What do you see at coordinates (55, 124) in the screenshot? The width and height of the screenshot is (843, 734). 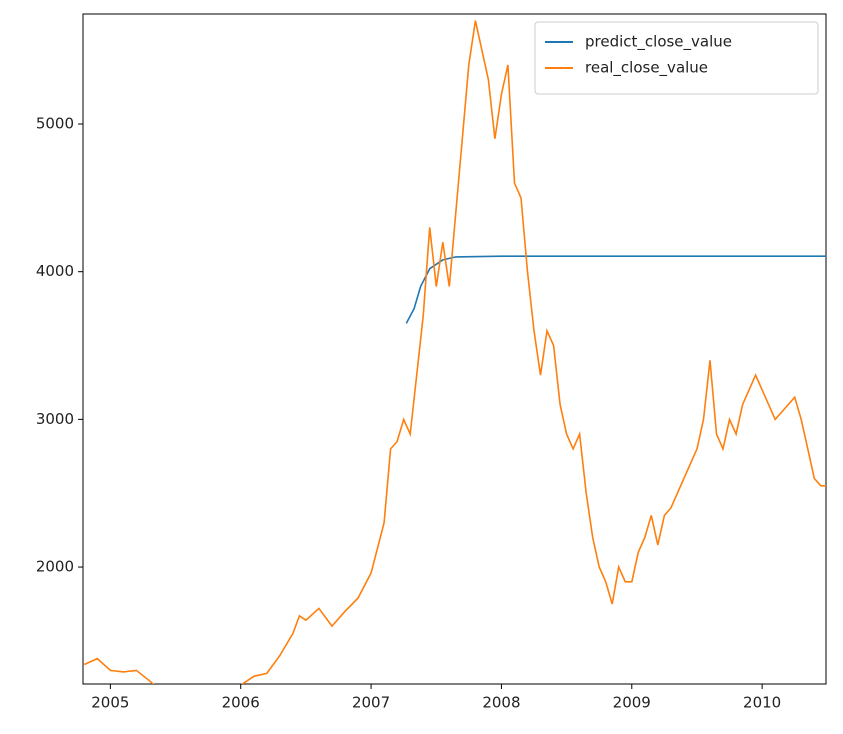 I see `y-tick-label: 5000` at bounding box center [55, 124].